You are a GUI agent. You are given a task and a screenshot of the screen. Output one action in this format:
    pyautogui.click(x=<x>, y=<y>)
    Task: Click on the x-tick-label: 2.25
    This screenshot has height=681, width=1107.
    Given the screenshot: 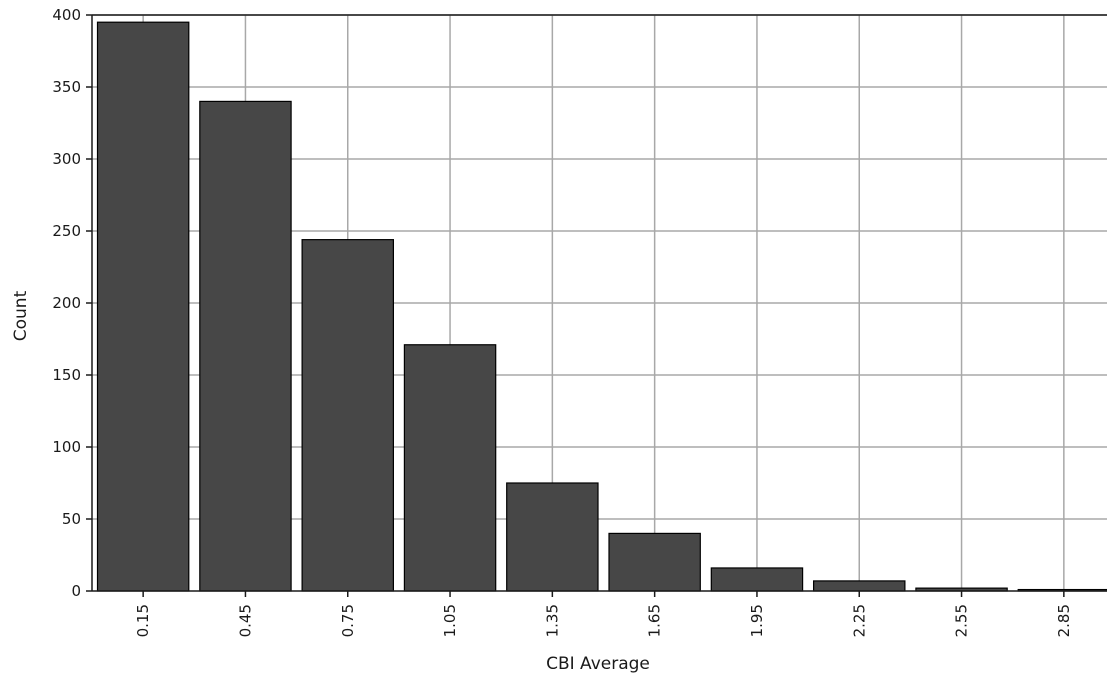 What is the action you would take?
    pyautogui.click(x=859, y=620)
    